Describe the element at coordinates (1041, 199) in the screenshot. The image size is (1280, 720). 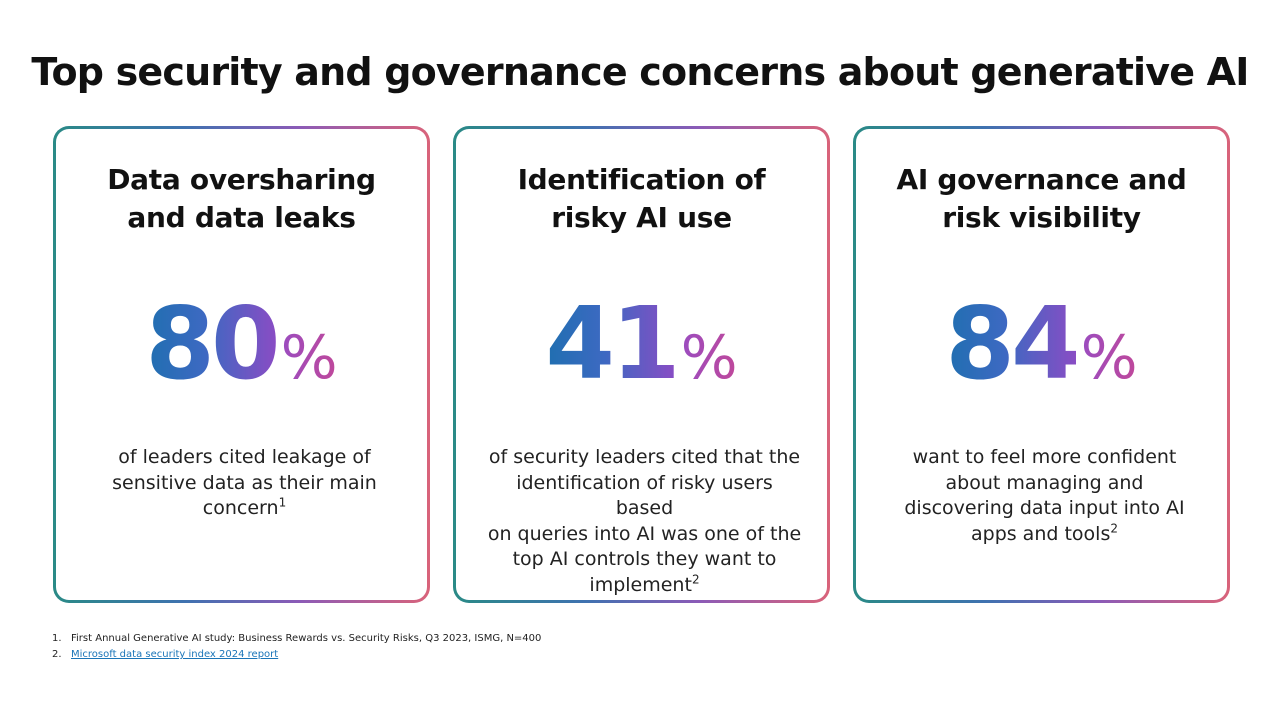
I see `card-heading: AI governance and risk visibility` at that location.